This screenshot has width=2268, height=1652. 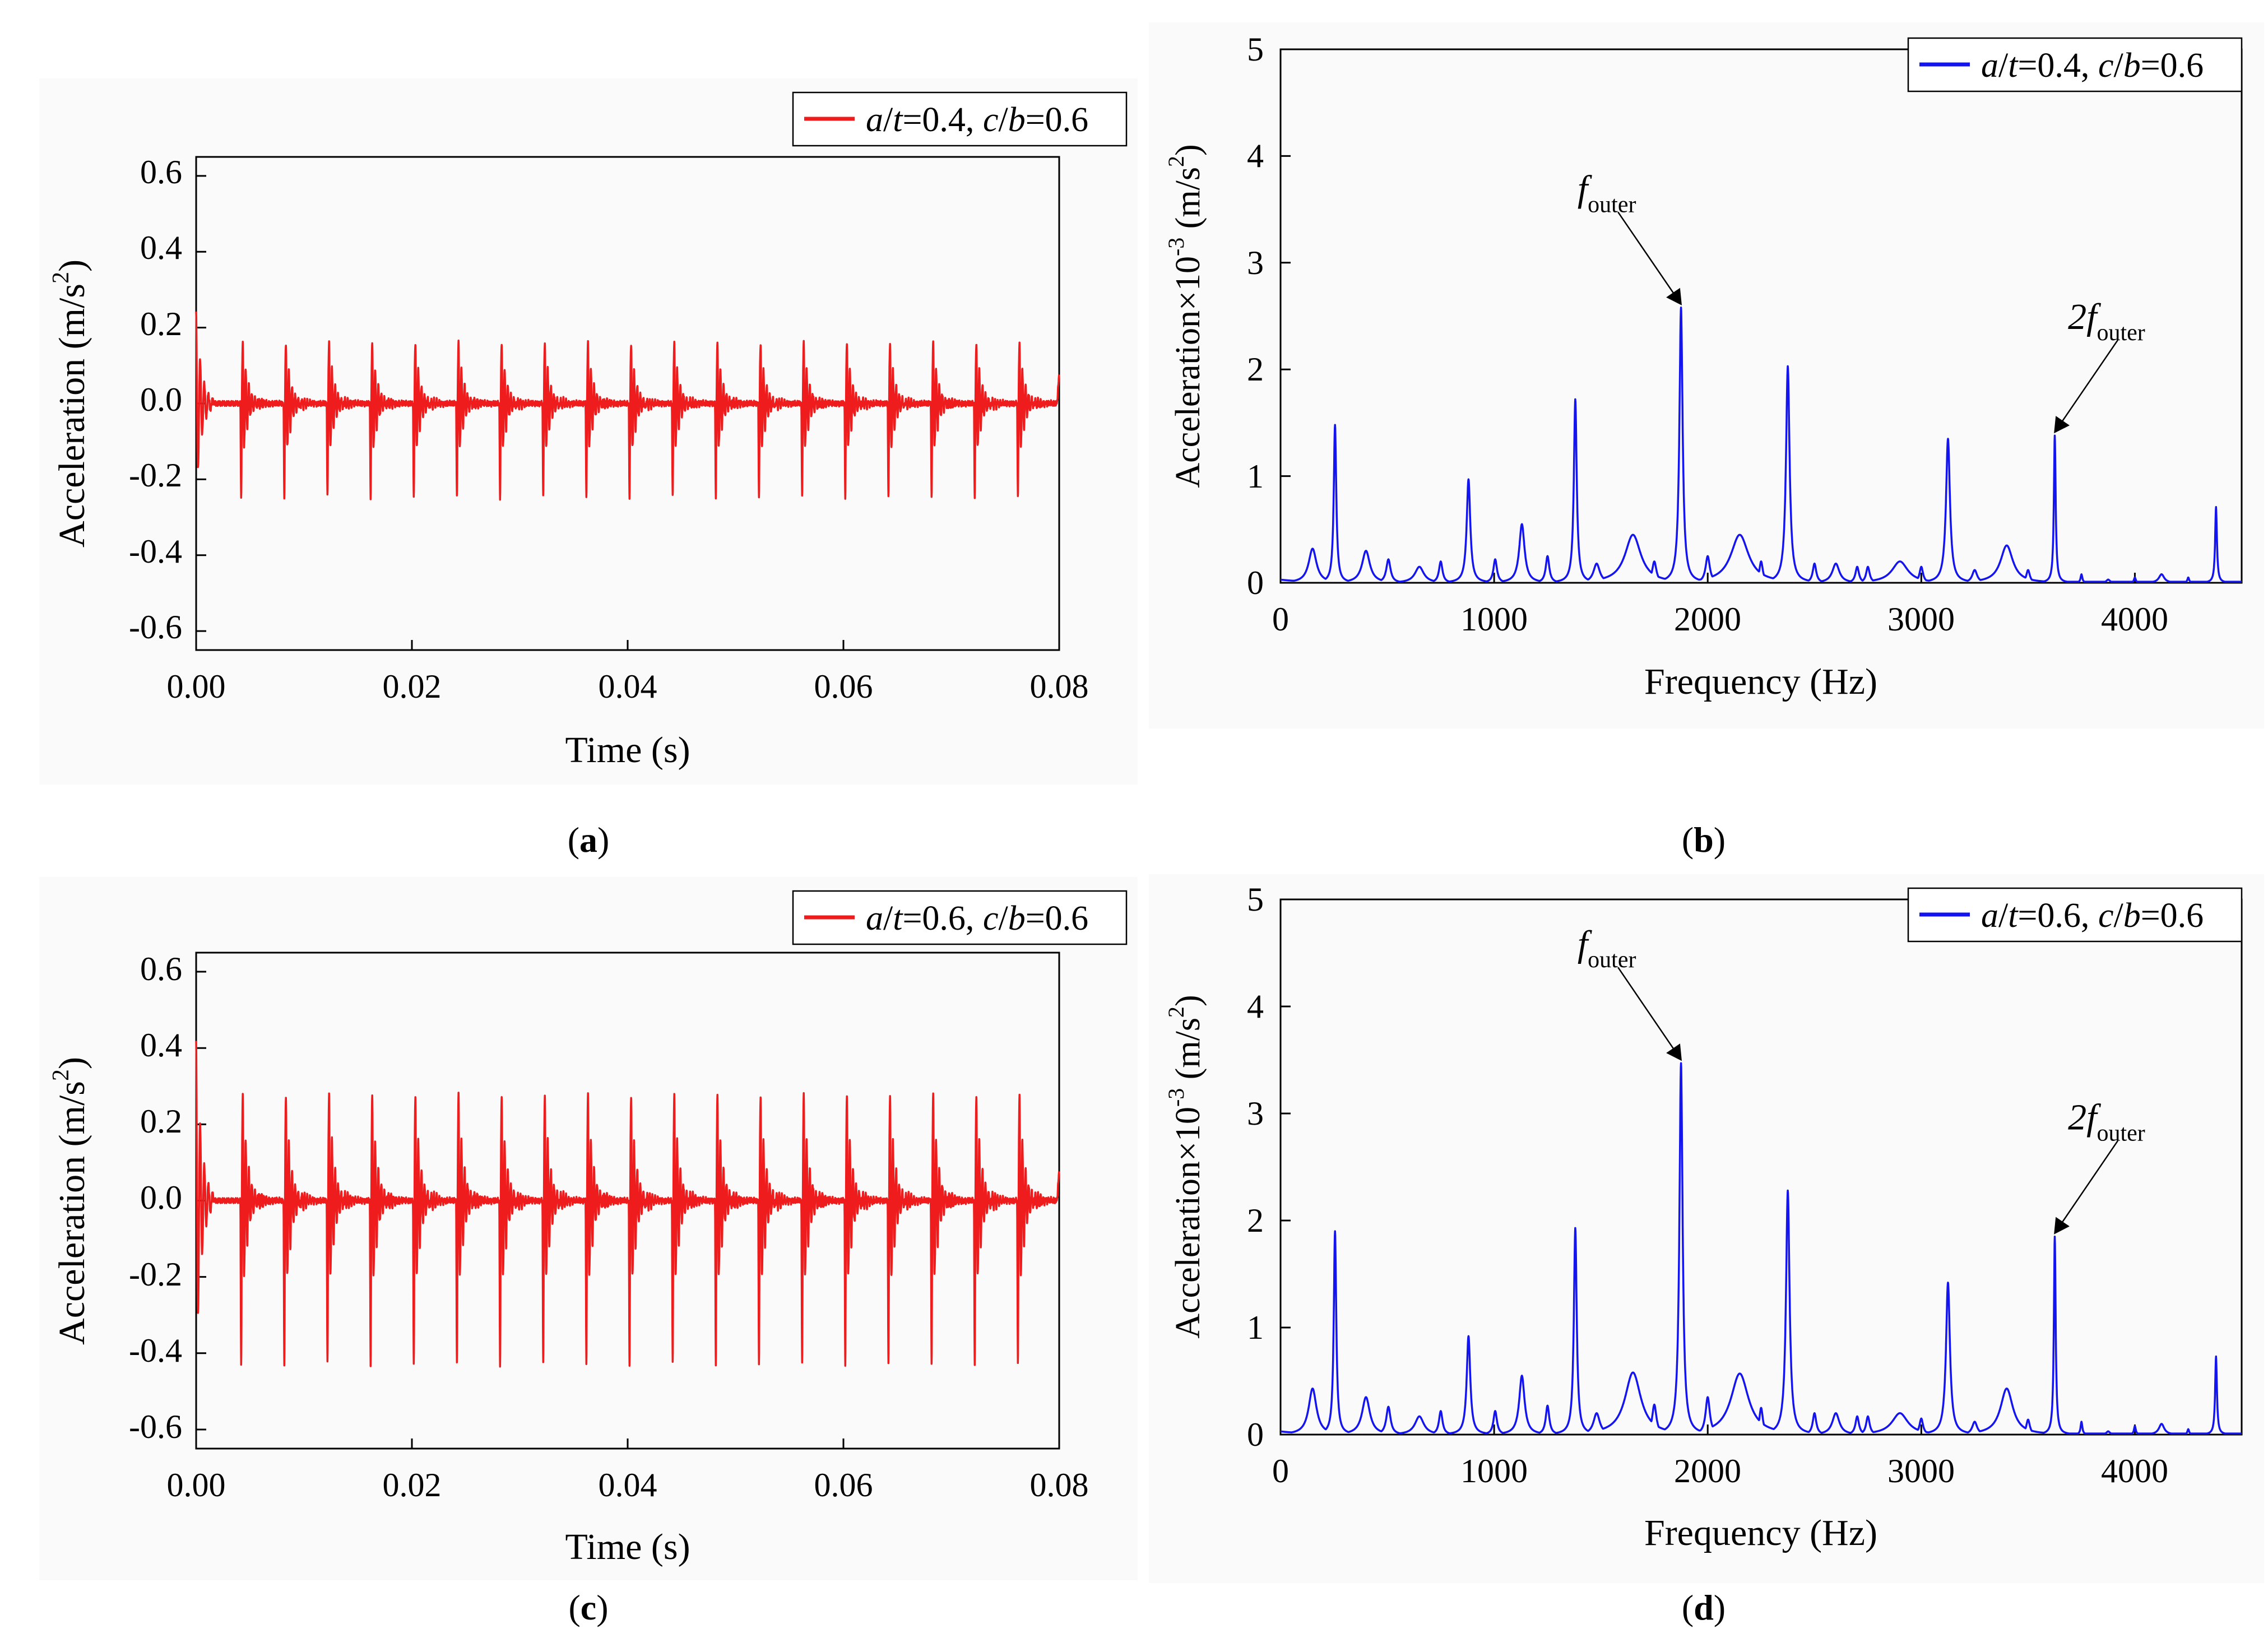 I want to click on panel-c-ytick-labels: 0.6 0.4 0.2 0.0 -0.2 -0.4 -0.6, so click(x=155, y=1197).